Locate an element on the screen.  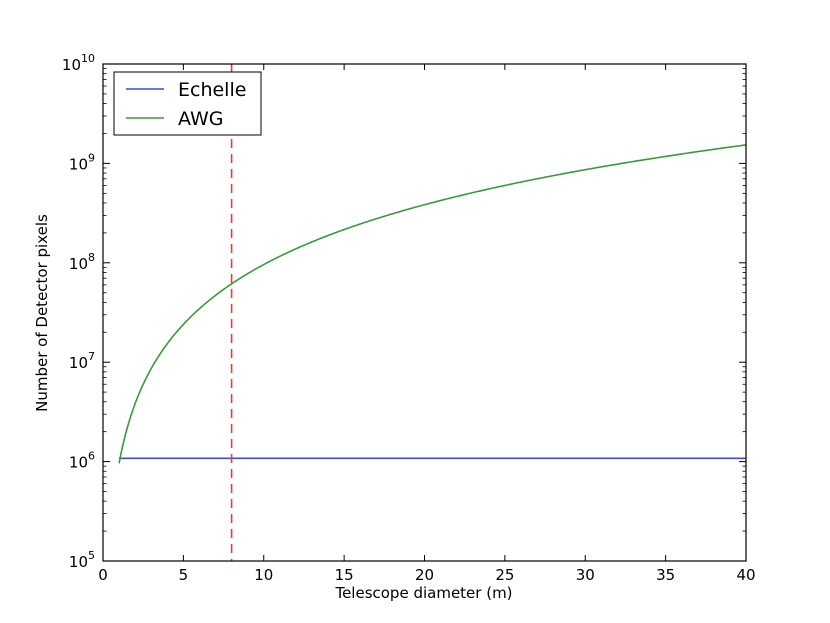
x-tick-label: 25 is located at coordinates (504, 575).